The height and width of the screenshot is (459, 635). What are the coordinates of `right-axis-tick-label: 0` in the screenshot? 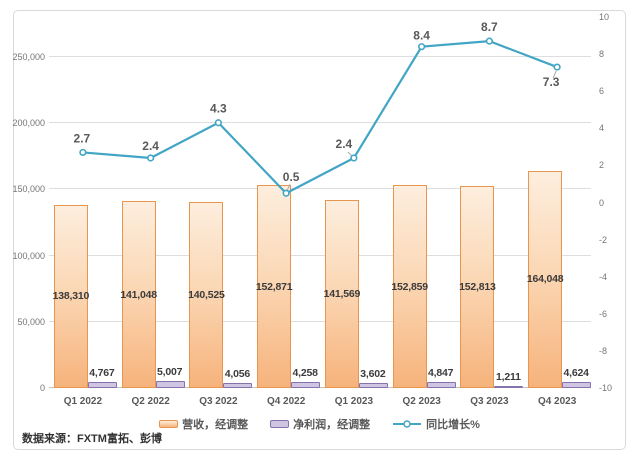 It's located at (602, 202).